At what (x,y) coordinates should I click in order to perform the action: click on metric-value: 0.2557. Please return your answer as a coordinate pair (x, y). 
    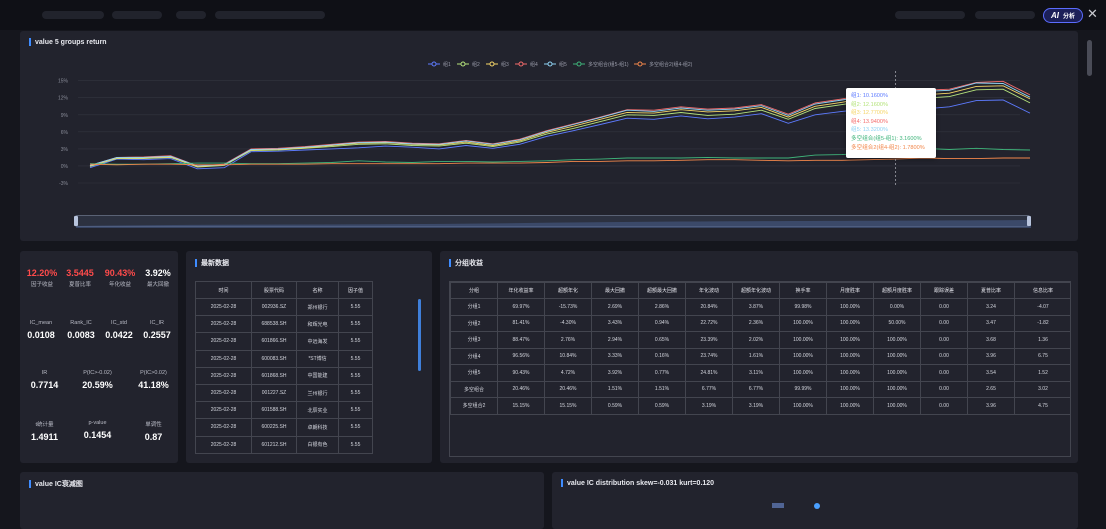
    Looking at the image, I should click on (157, 335).